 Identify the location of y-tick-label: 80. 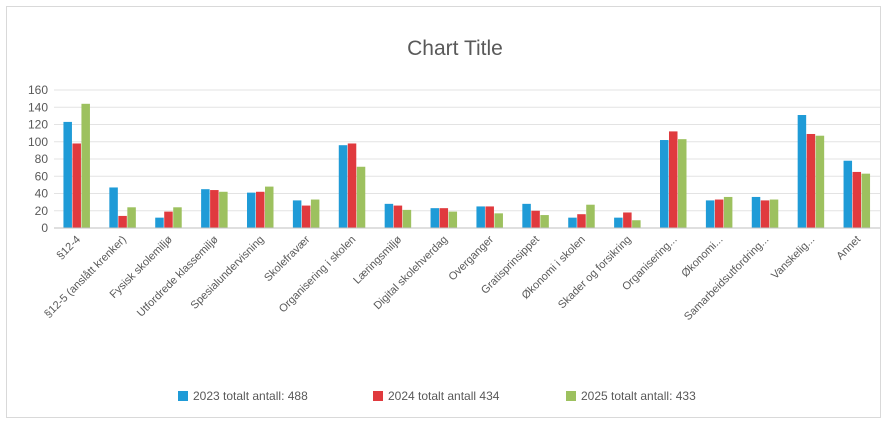
(42, 159).